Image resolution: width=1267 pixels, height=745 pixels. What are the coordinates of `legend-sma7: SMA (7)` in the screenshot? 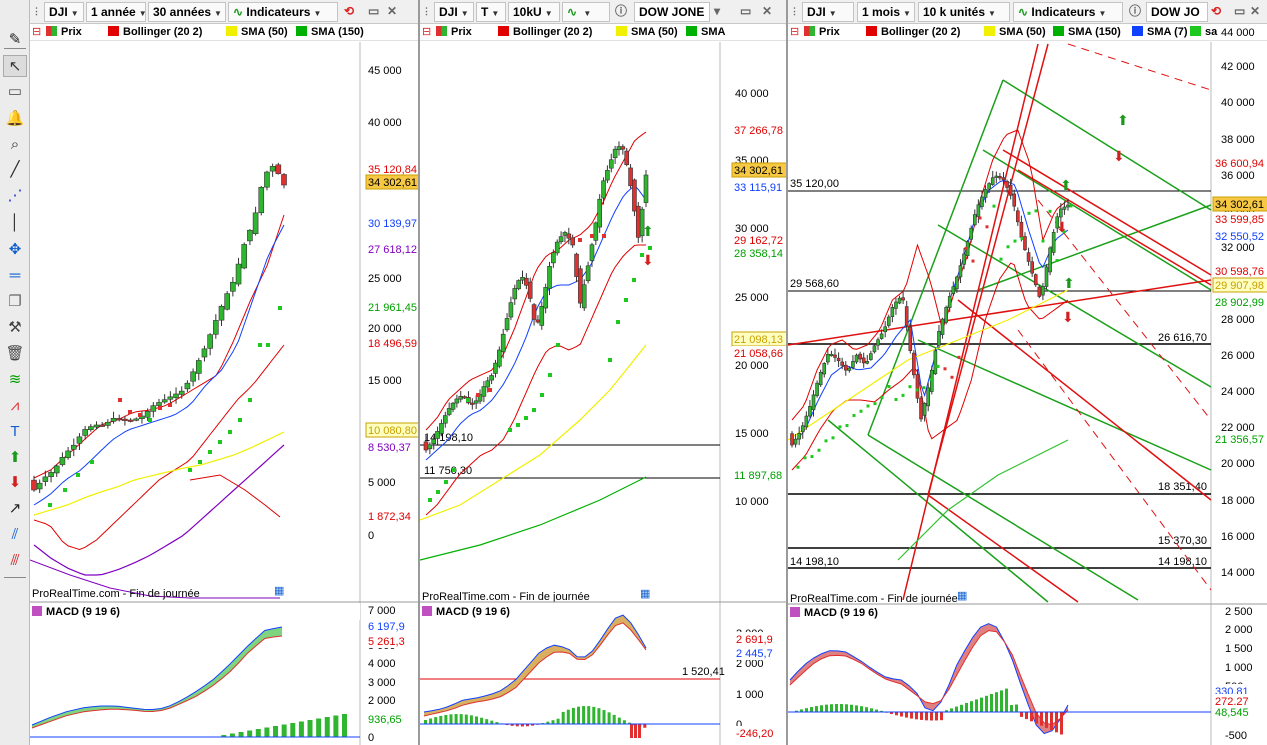 It's located at (1160, 32).